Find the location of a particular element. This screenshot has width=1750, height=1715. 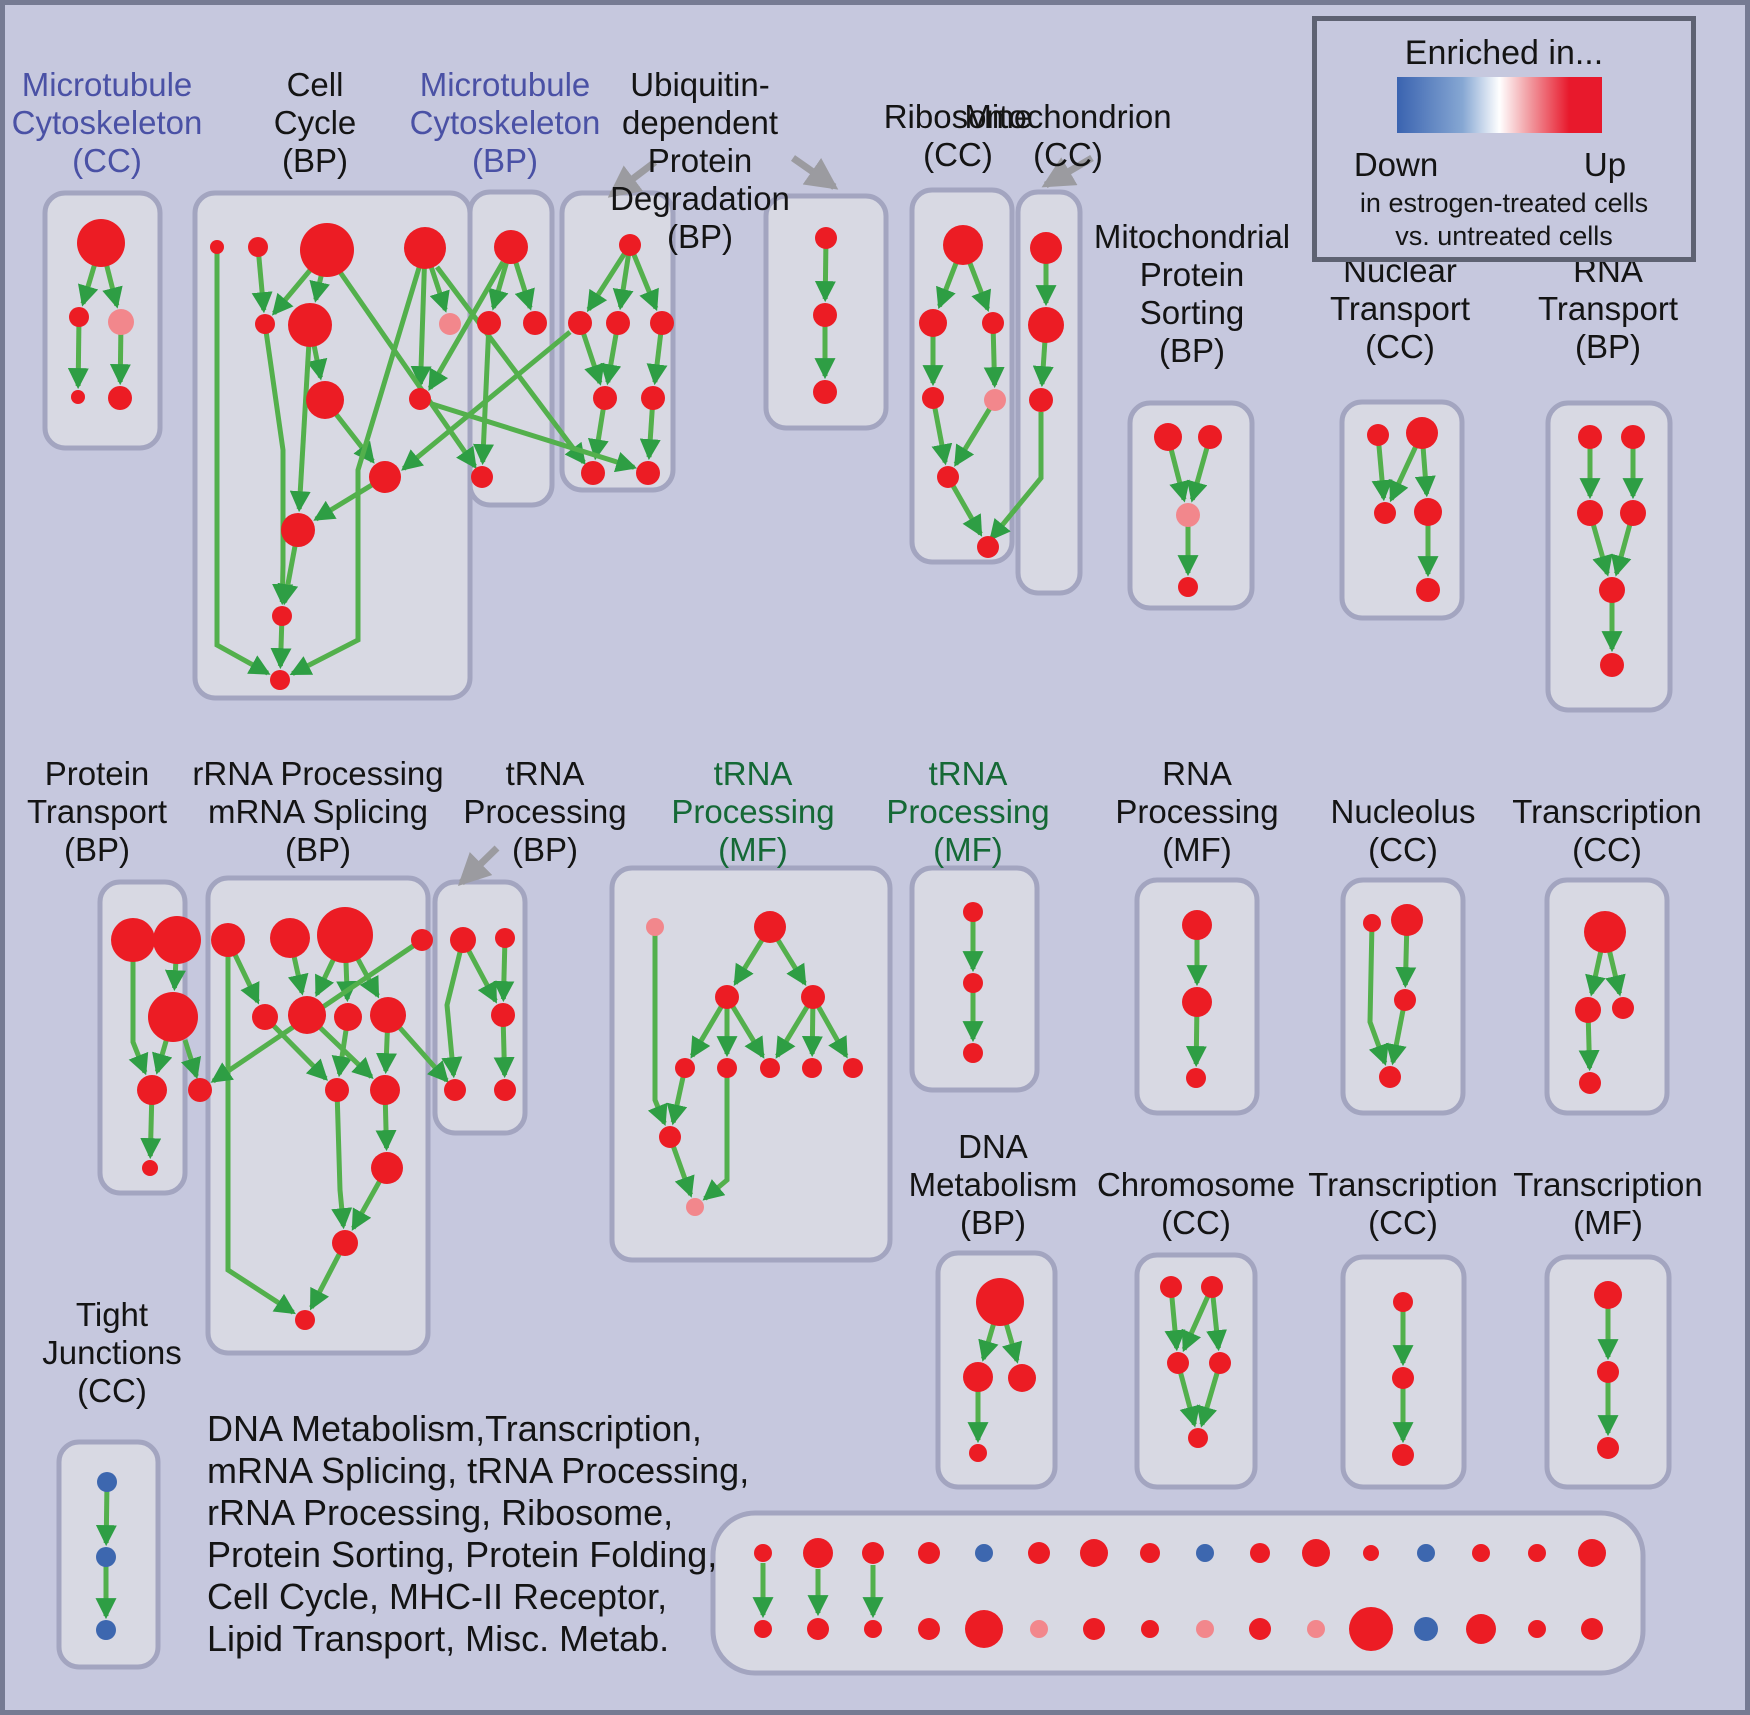

callout-arrow is located at coordinates (632, 178).